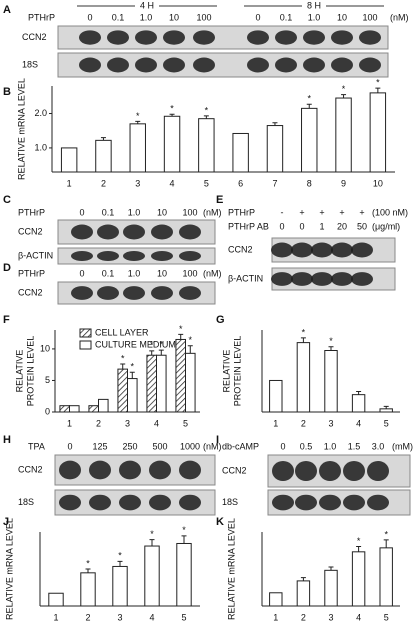 The height and width of the screenshot is (625, 417). Describe the element at coordinates (7, 268) in the screenshot. I see `panel-label: D` at that location.